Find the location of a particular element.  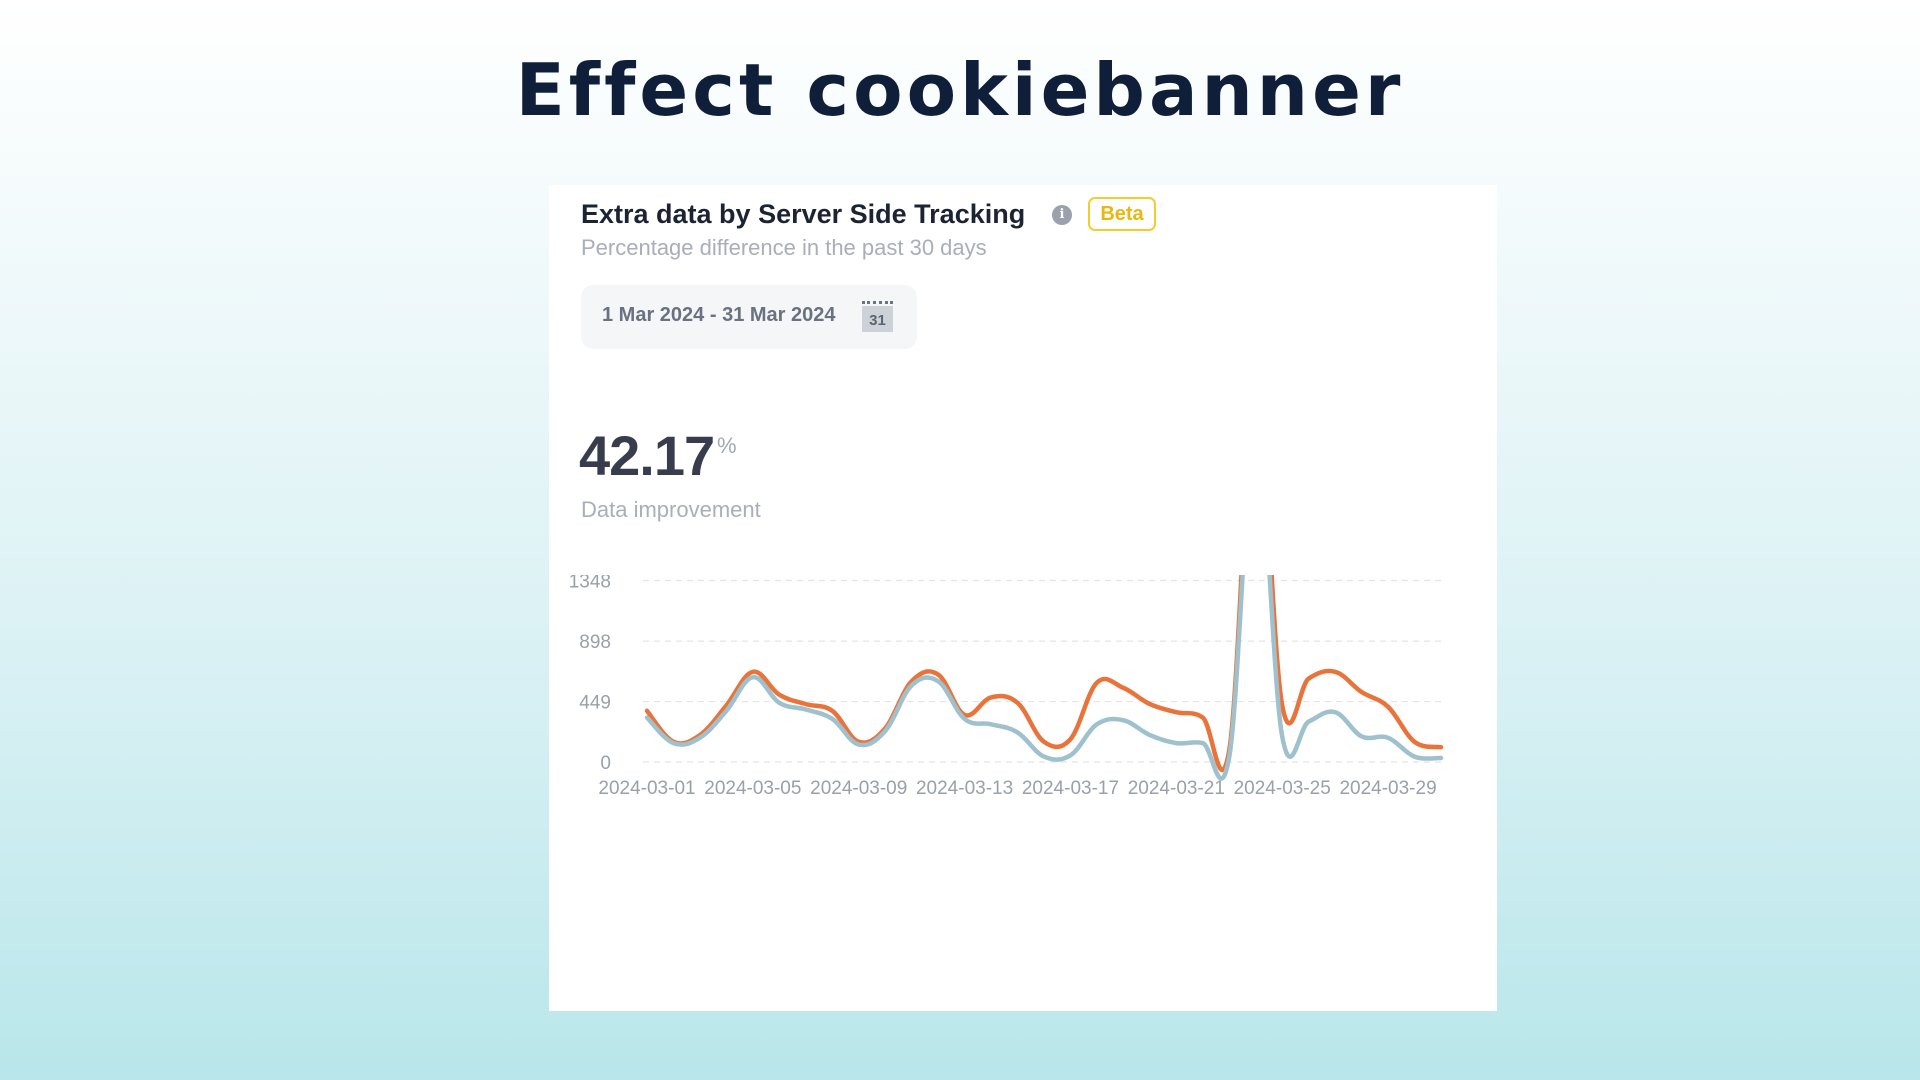

y-tick-label: 1348 is located at coordinates (590, 584).